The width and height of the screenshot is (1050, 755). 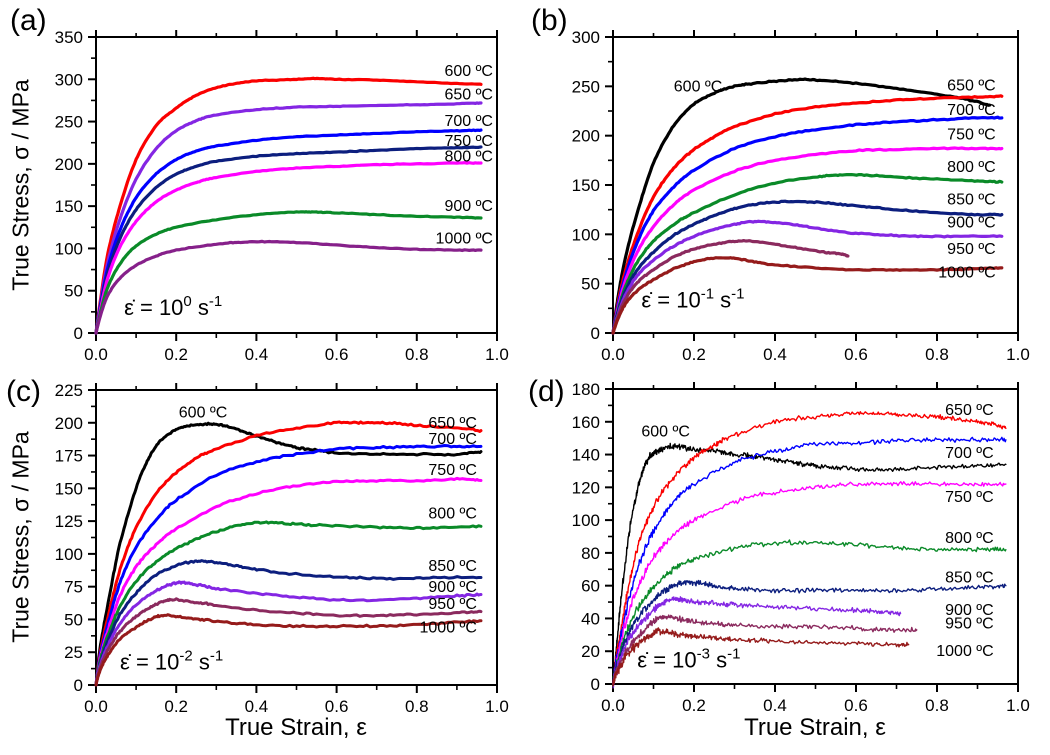 What do you see at coordinates (971, 200) in the screenshot?
I see `curve-label-b-850C: 850 ºC` at bounding box center [971, 200].